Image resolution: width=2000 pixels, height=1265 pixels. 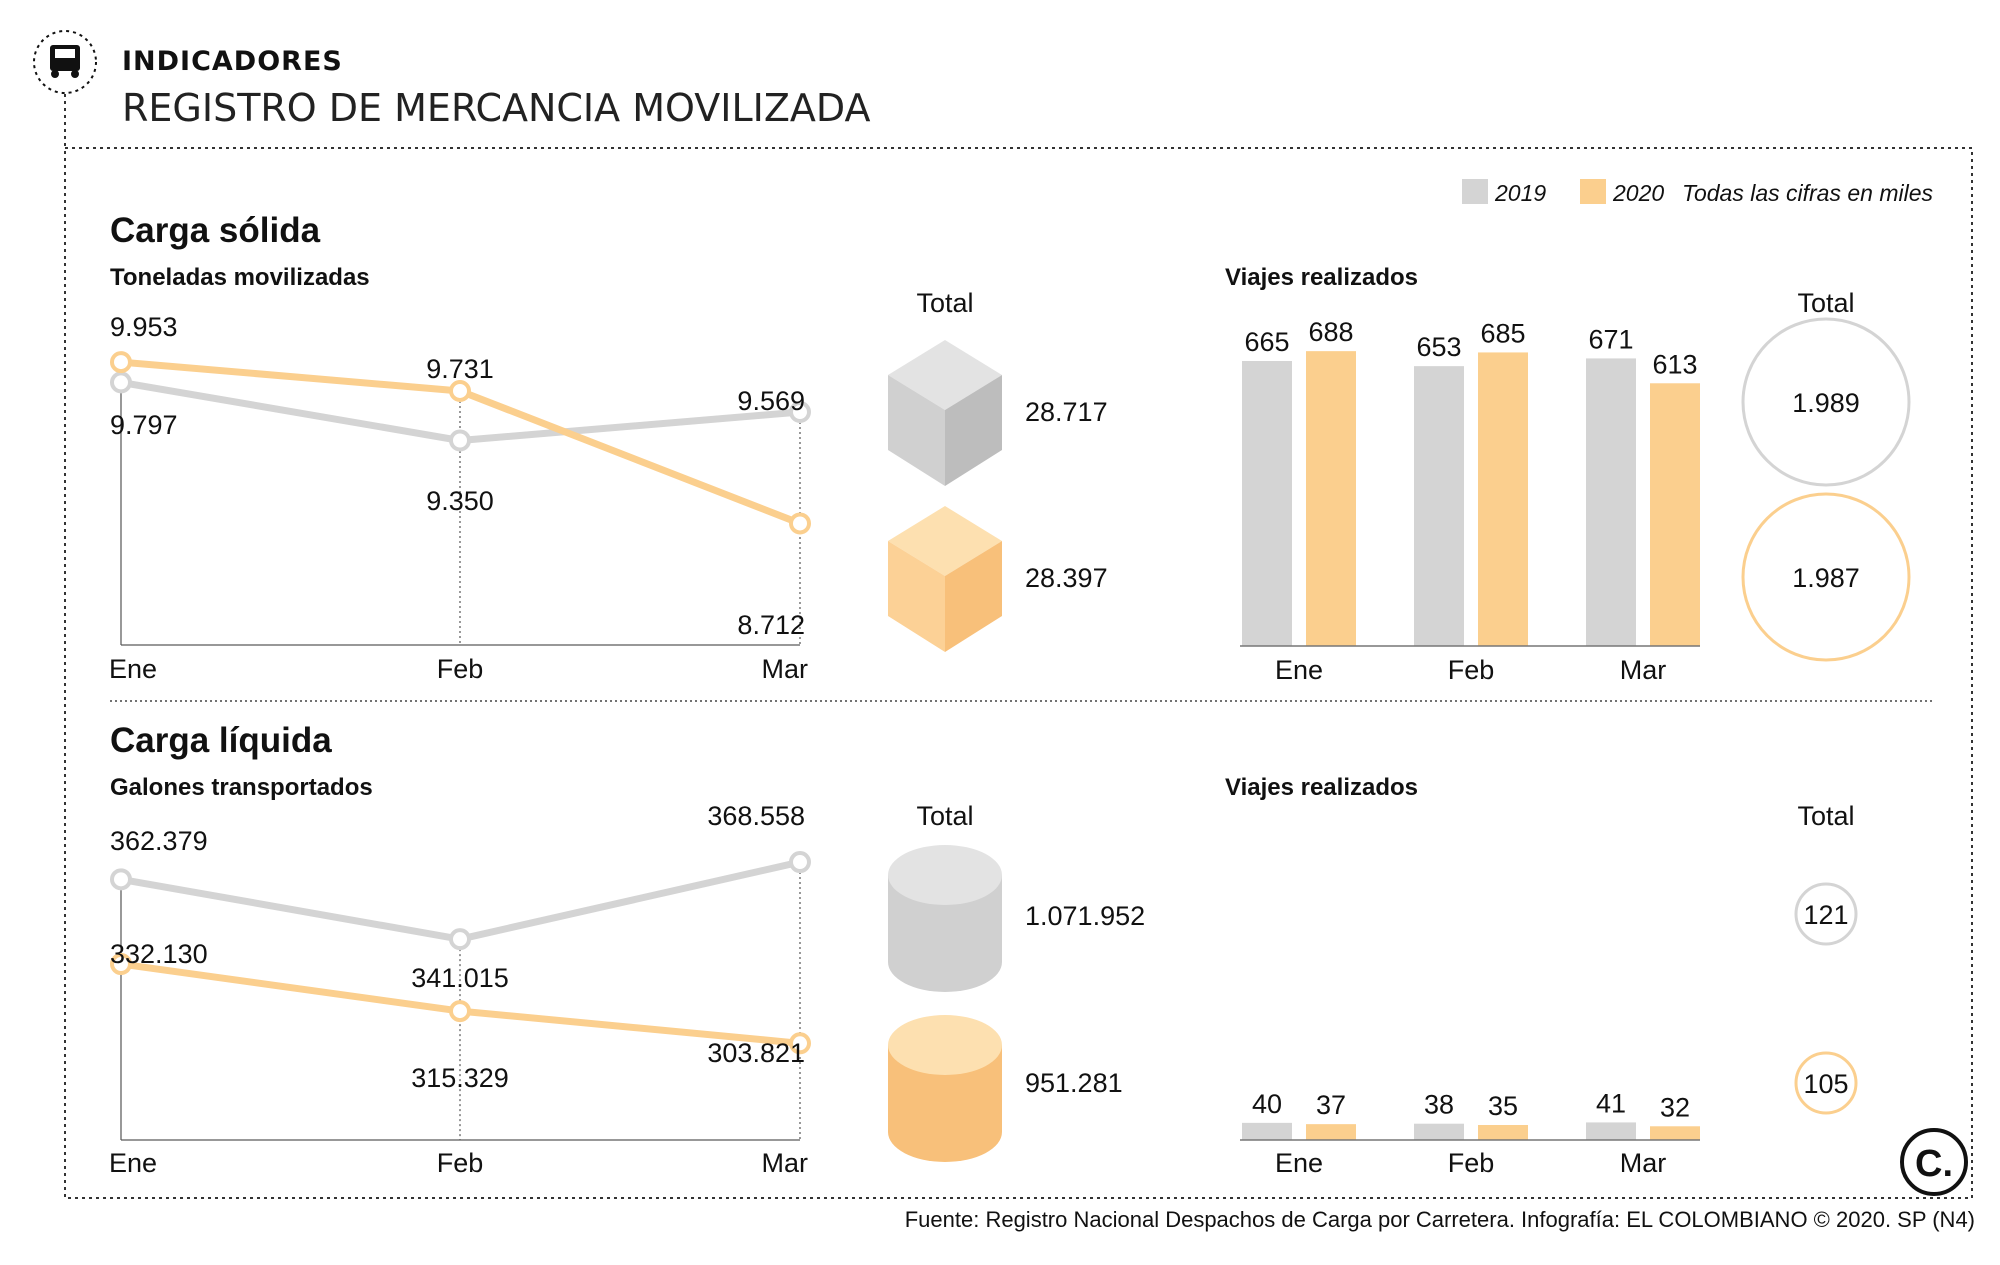 What do you see at coordinates (1438, 347) in the screenshot?
I see `solid_trips-bar-label-2019: 653` at bounding box center [1438, 347].